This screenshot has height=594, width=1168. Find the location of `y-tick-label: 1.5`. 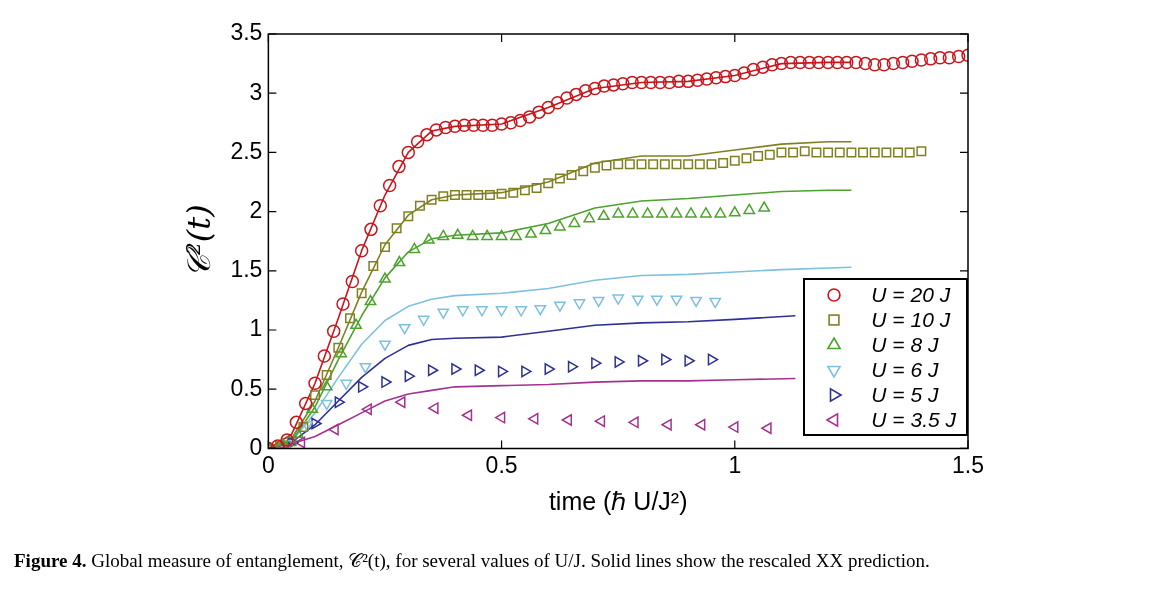

y-tick-label: 1.5 is located at coordinates (246, 269).